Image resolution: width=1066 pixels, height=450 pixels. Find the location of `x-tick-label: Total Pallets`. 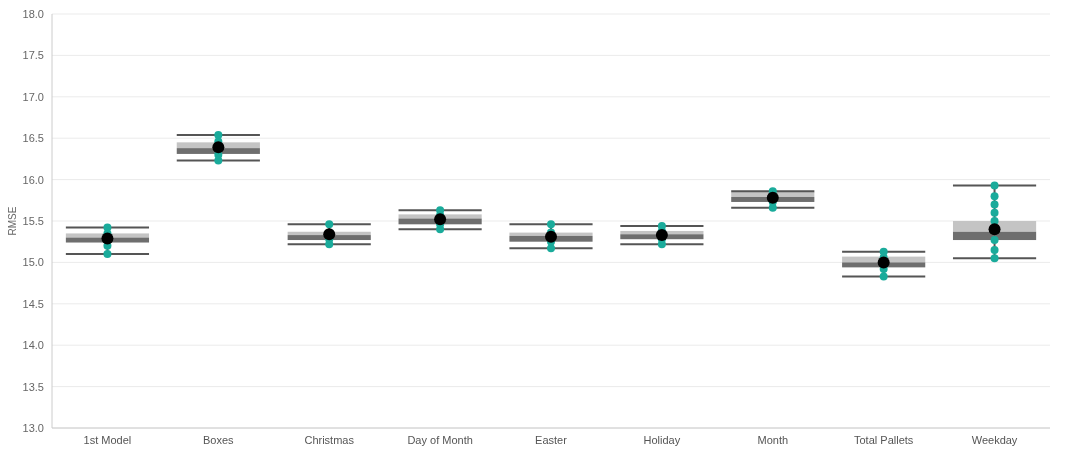

x-tick-label: Total Pallets is located at coordinates (884, 439).